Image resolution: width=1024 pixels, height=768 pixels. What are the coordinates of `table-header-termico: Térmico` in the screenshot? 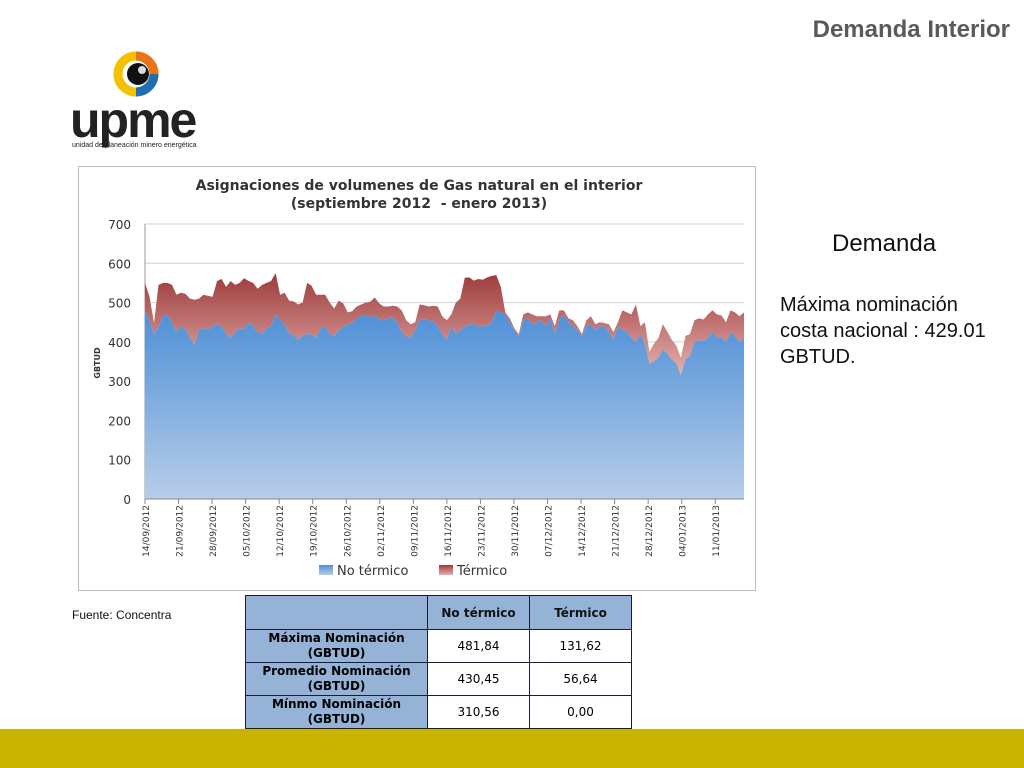 It's located at (580, 612).